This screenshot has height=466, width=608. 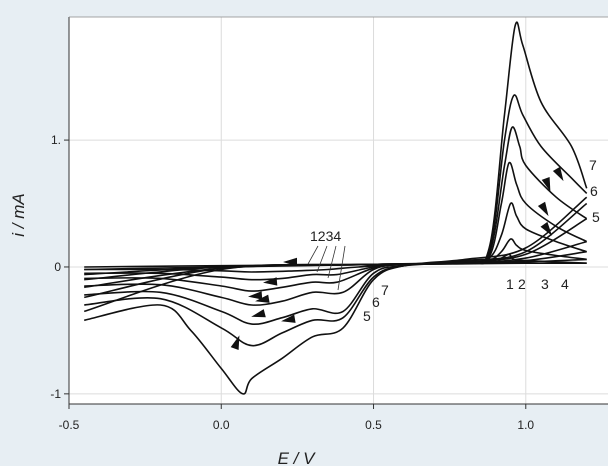 I want to click on series-4-cathodic, so click(x=335, y=273).